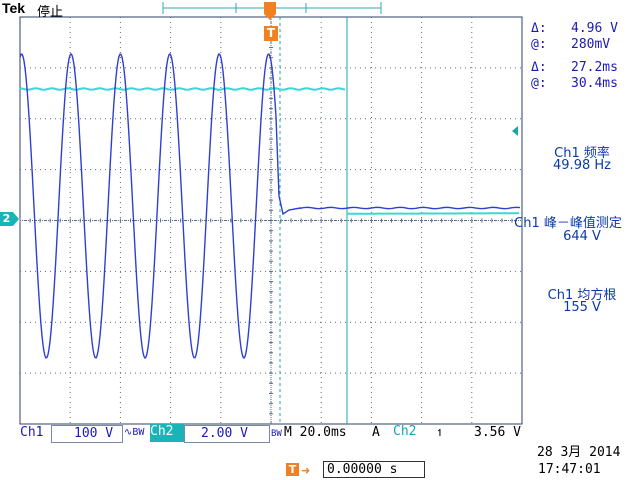 The width and height of the screenshot is (640, 480). What do you see at coordinates (440, 432) in the screenshot?
I see `trigger-slope-icon: ↿` at bounding box center [440, 432].